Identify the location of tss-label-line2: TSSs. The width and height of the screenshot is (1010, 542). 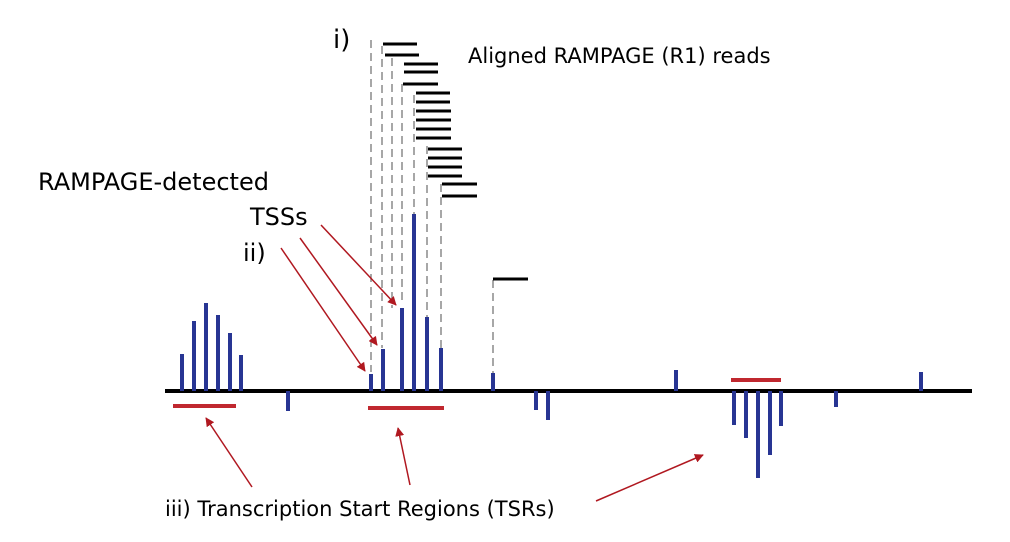
(278, 217).